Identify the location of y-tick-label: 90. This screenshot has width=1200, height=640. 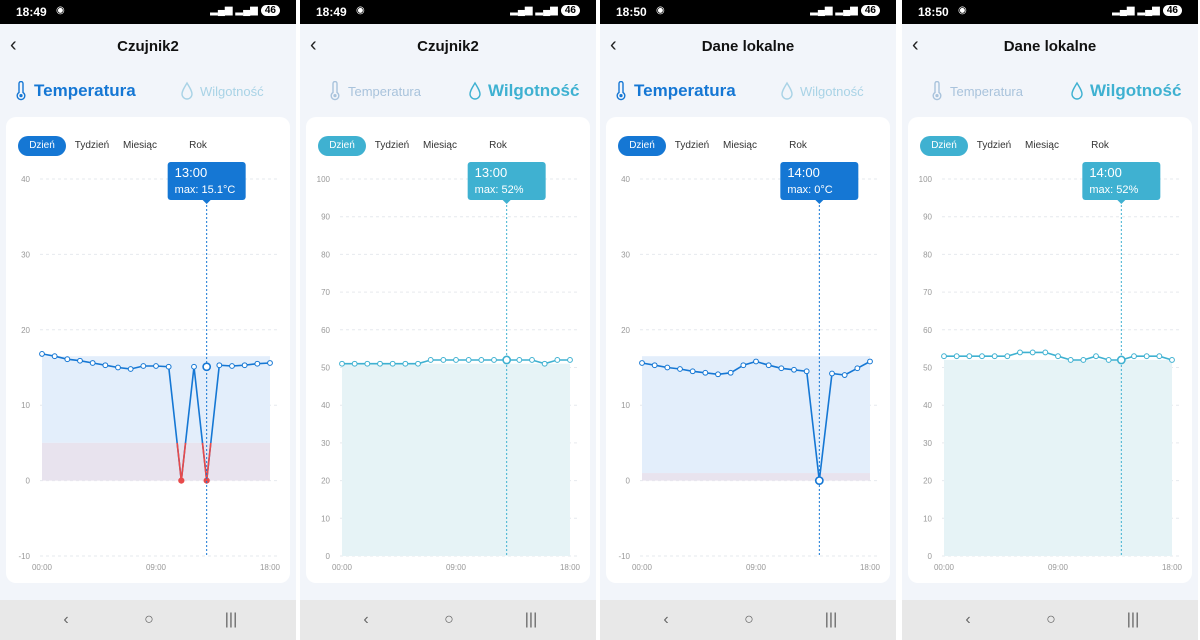
(325, 217).